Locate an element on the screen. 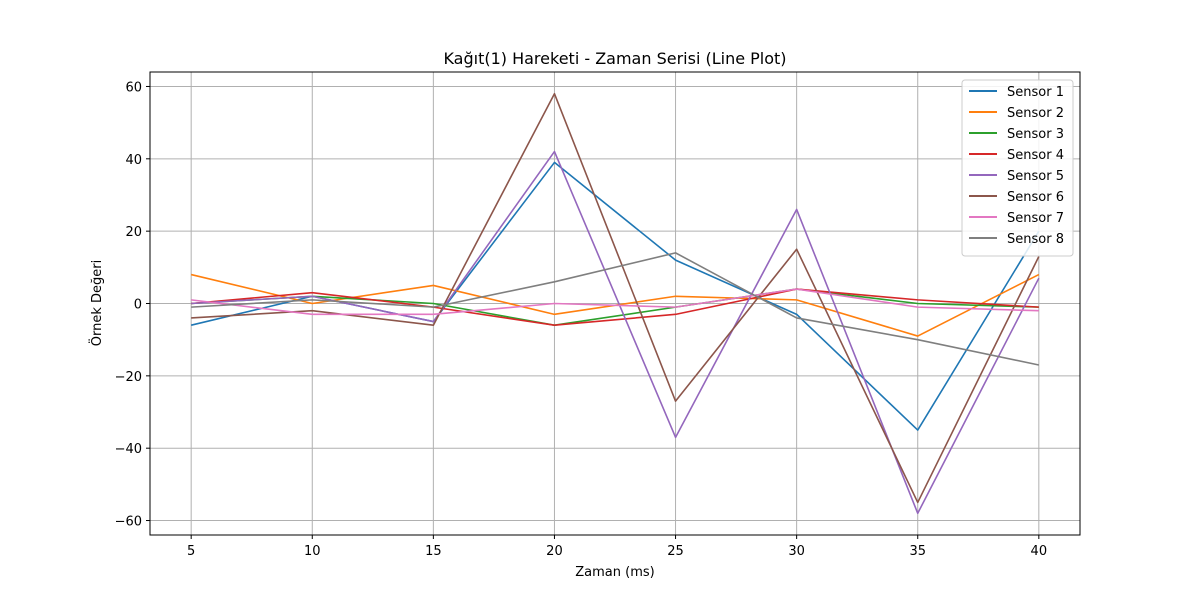 The image size is (1200, 600). x-tick-label: 20 is located at coordinates (554, 551).